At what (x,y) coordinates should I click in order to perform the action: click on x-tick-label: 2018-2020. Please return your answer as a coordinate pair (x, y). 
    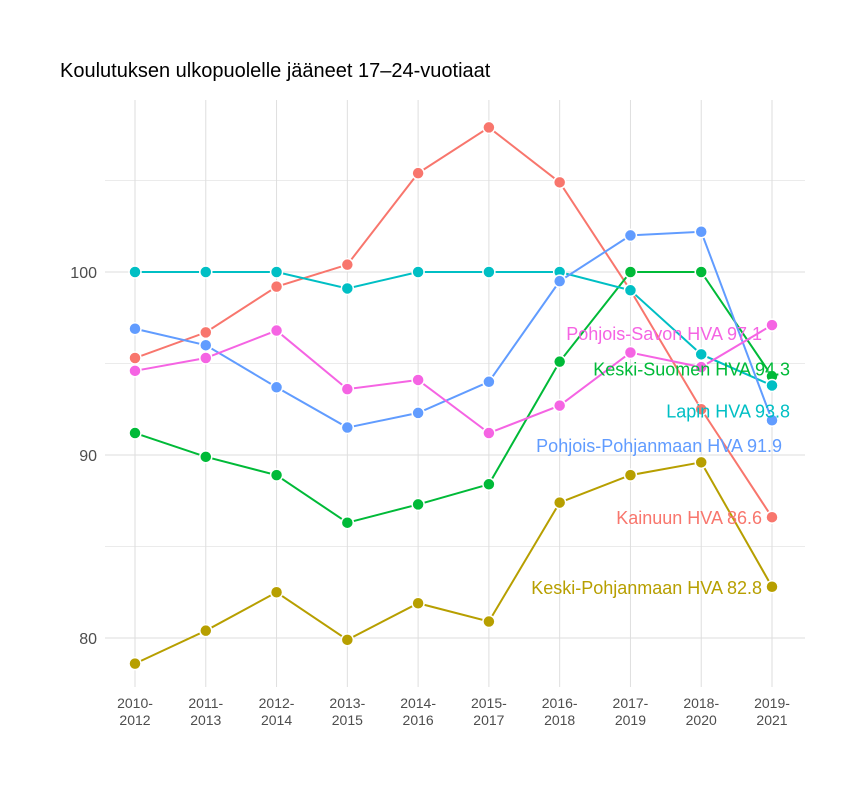
    Looking at the image, I should click on (701, 711).